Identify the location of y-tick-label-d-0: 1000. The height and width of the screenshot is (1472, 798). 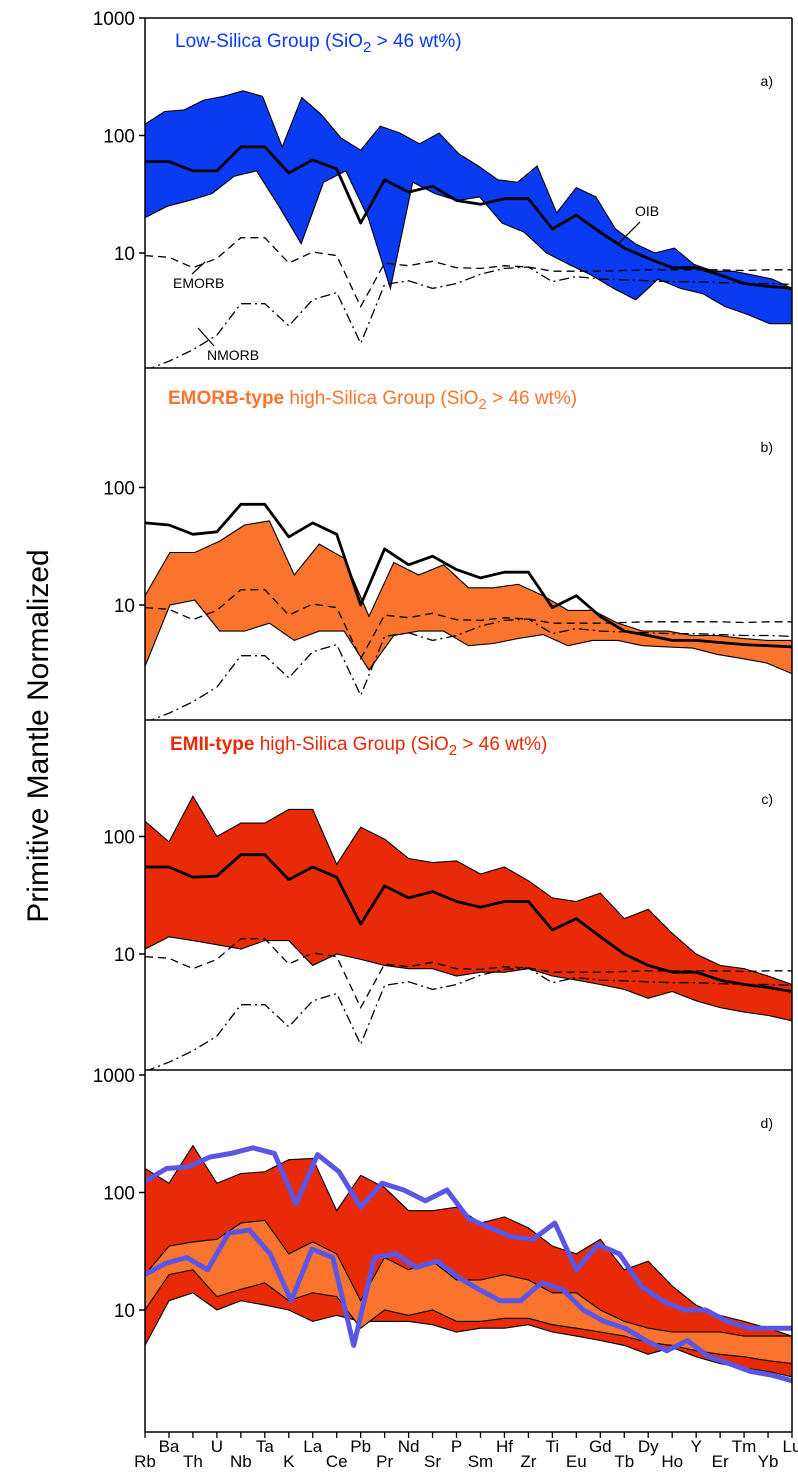
(114, 1076).